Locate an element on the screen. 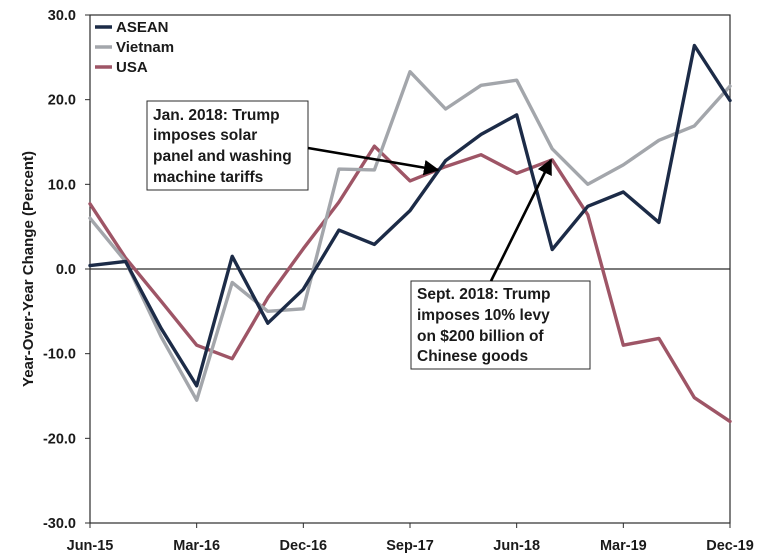 The image size is (770, 559). y-axis: 30.0 20.0 10.0 0.0 -10.0 -20.0 -30.0 is located at coordinates (66, 270).